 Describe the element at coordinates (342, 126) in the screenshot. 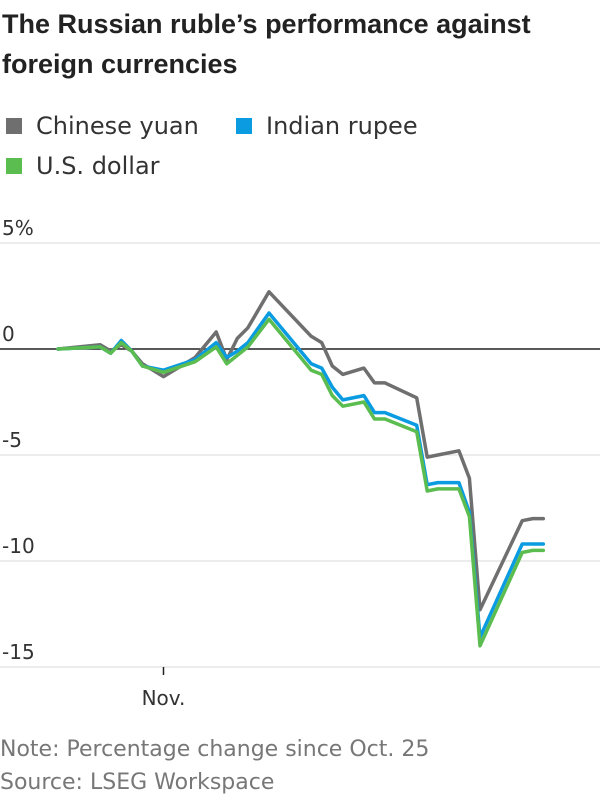

I see `legend-label-indian-rupee: Indian rupee` at that location.